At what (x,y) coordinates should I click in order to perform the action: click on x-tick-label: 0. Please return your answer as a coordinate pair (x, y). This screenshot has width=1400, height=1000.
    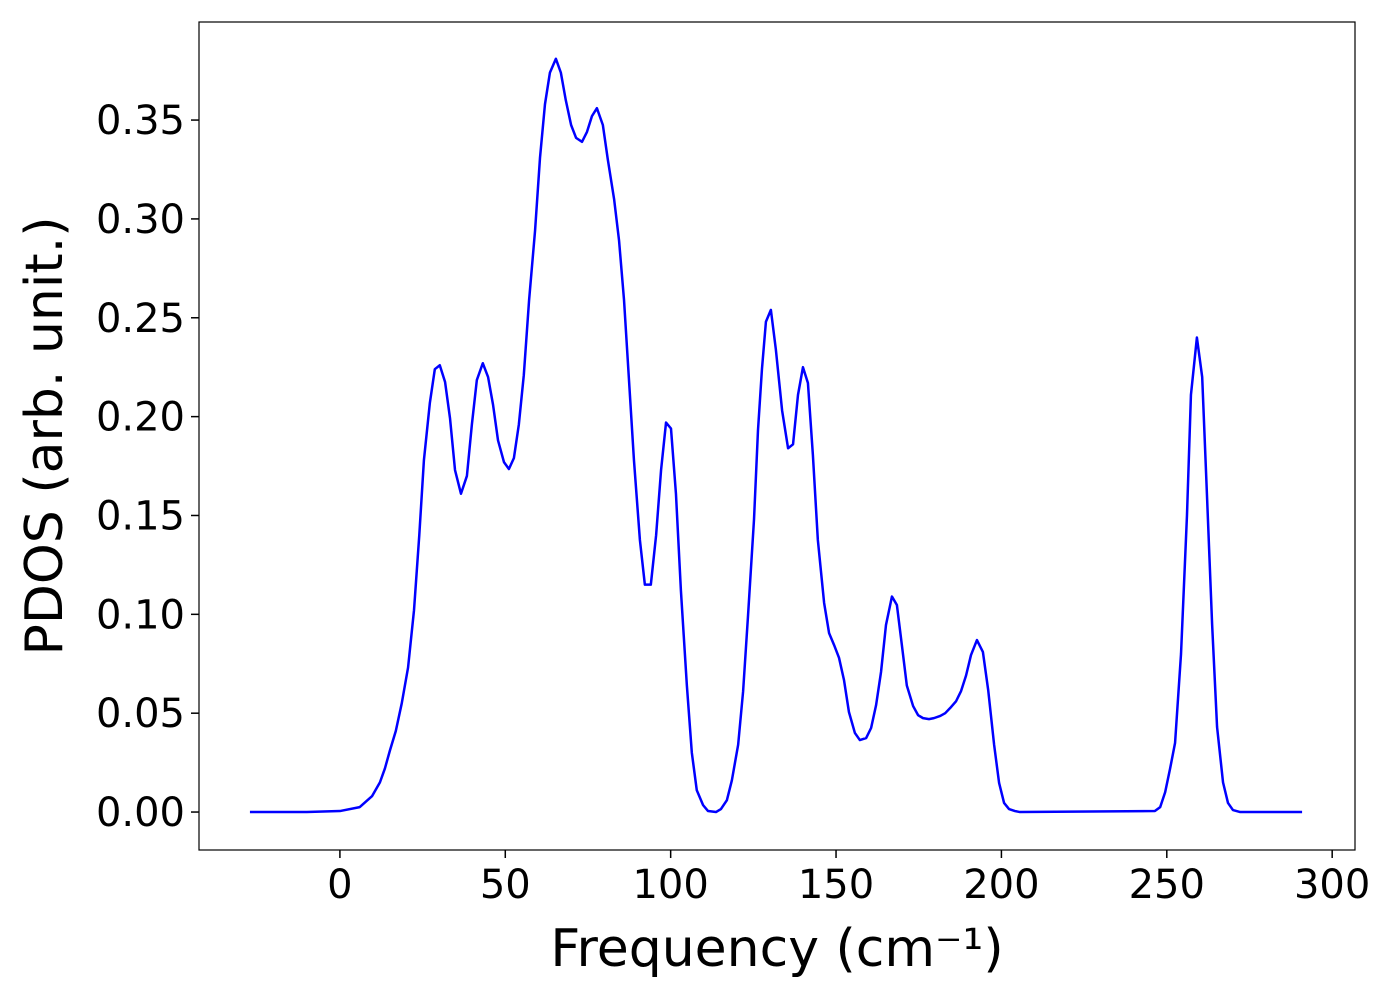
    Looking at the image, I should click on (339, 885).